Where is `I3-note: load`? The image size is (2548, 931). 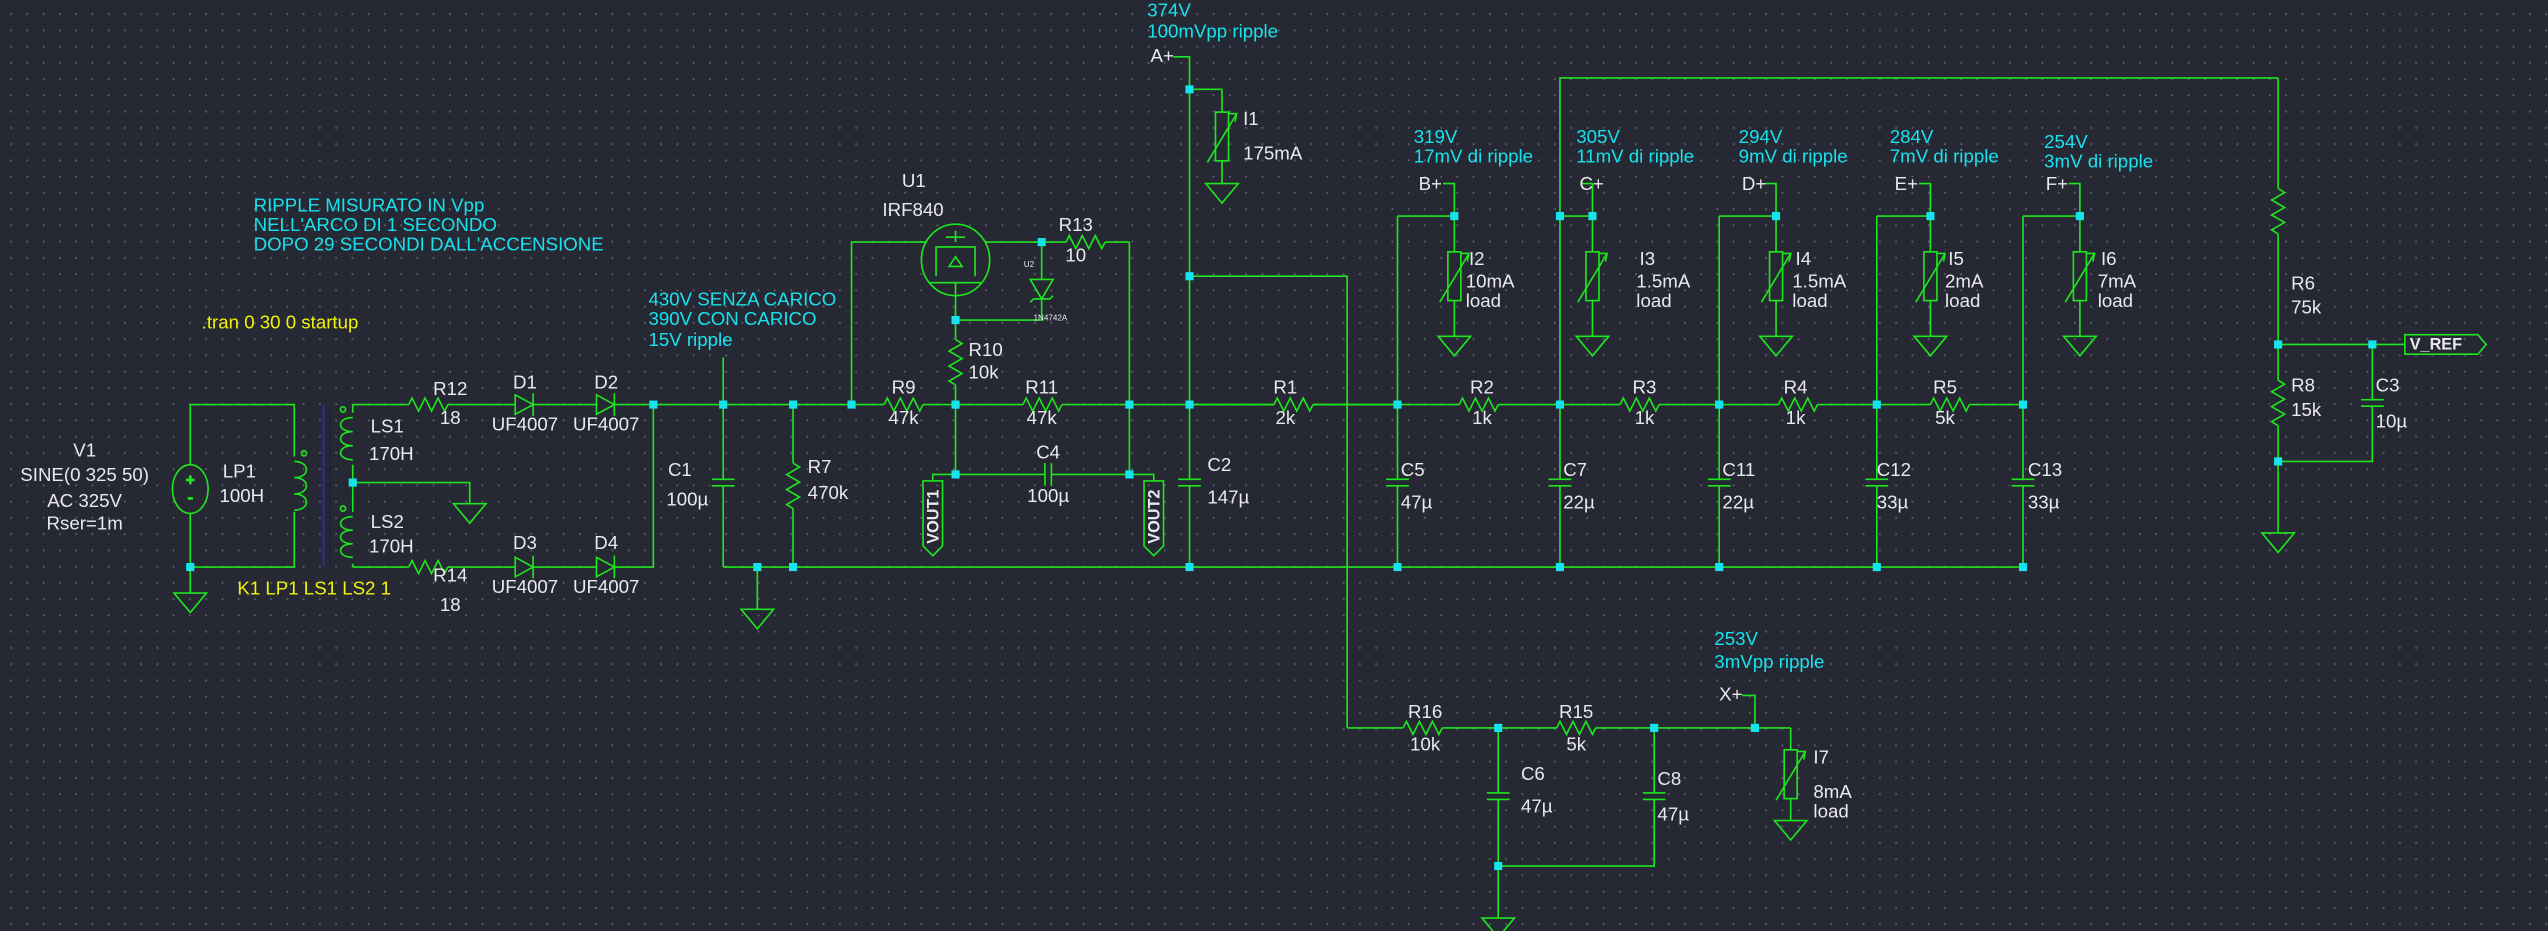 I3-note: load is located at coordinates (1653, 300).